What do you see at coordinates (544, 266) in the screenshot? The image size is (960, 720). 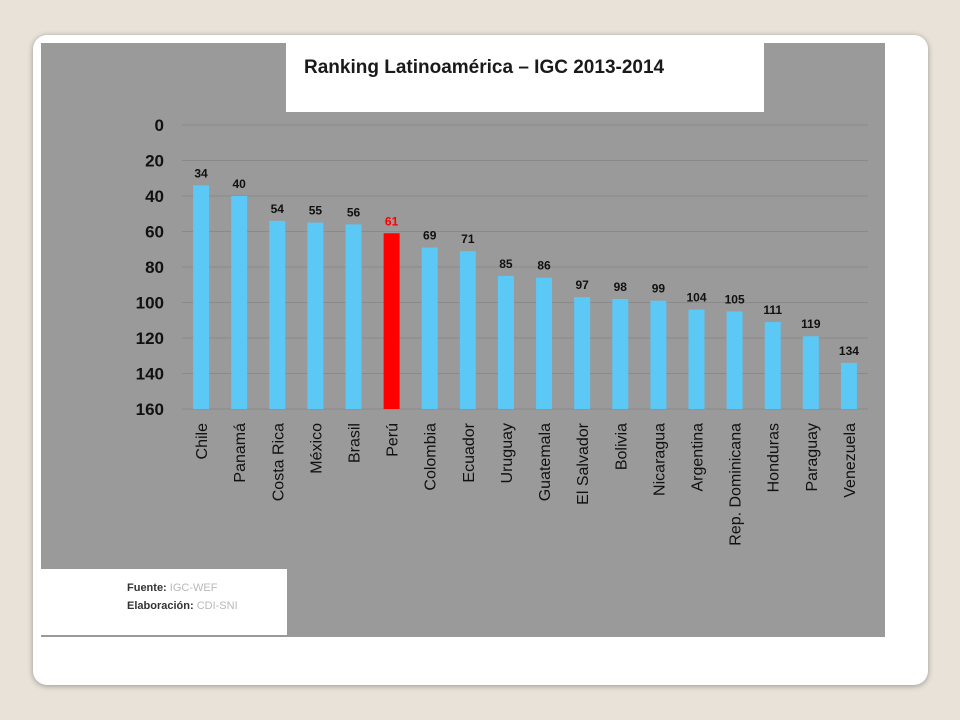 I see `data-label: 86` at bounding box center [544, 266].